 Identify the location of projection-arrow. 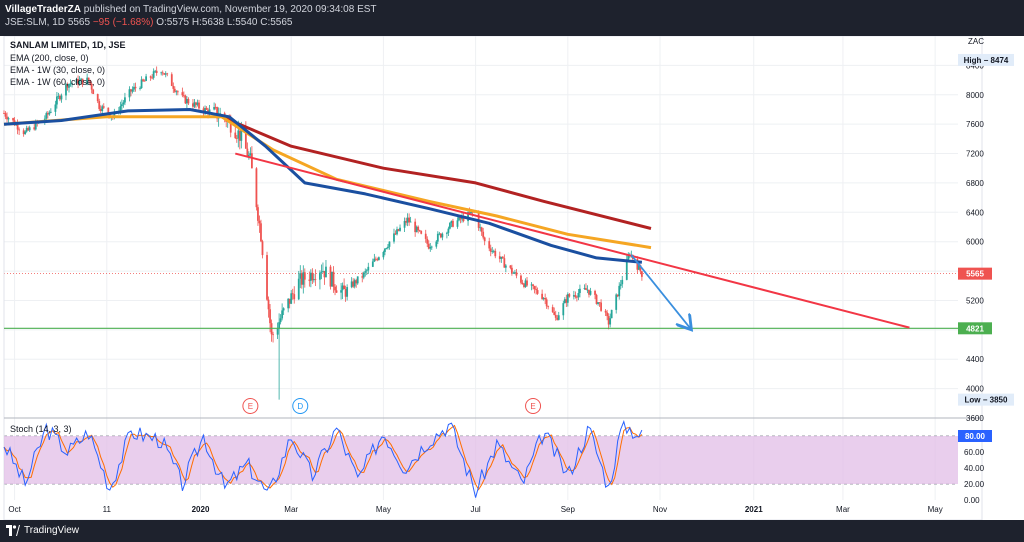
(660, 291).